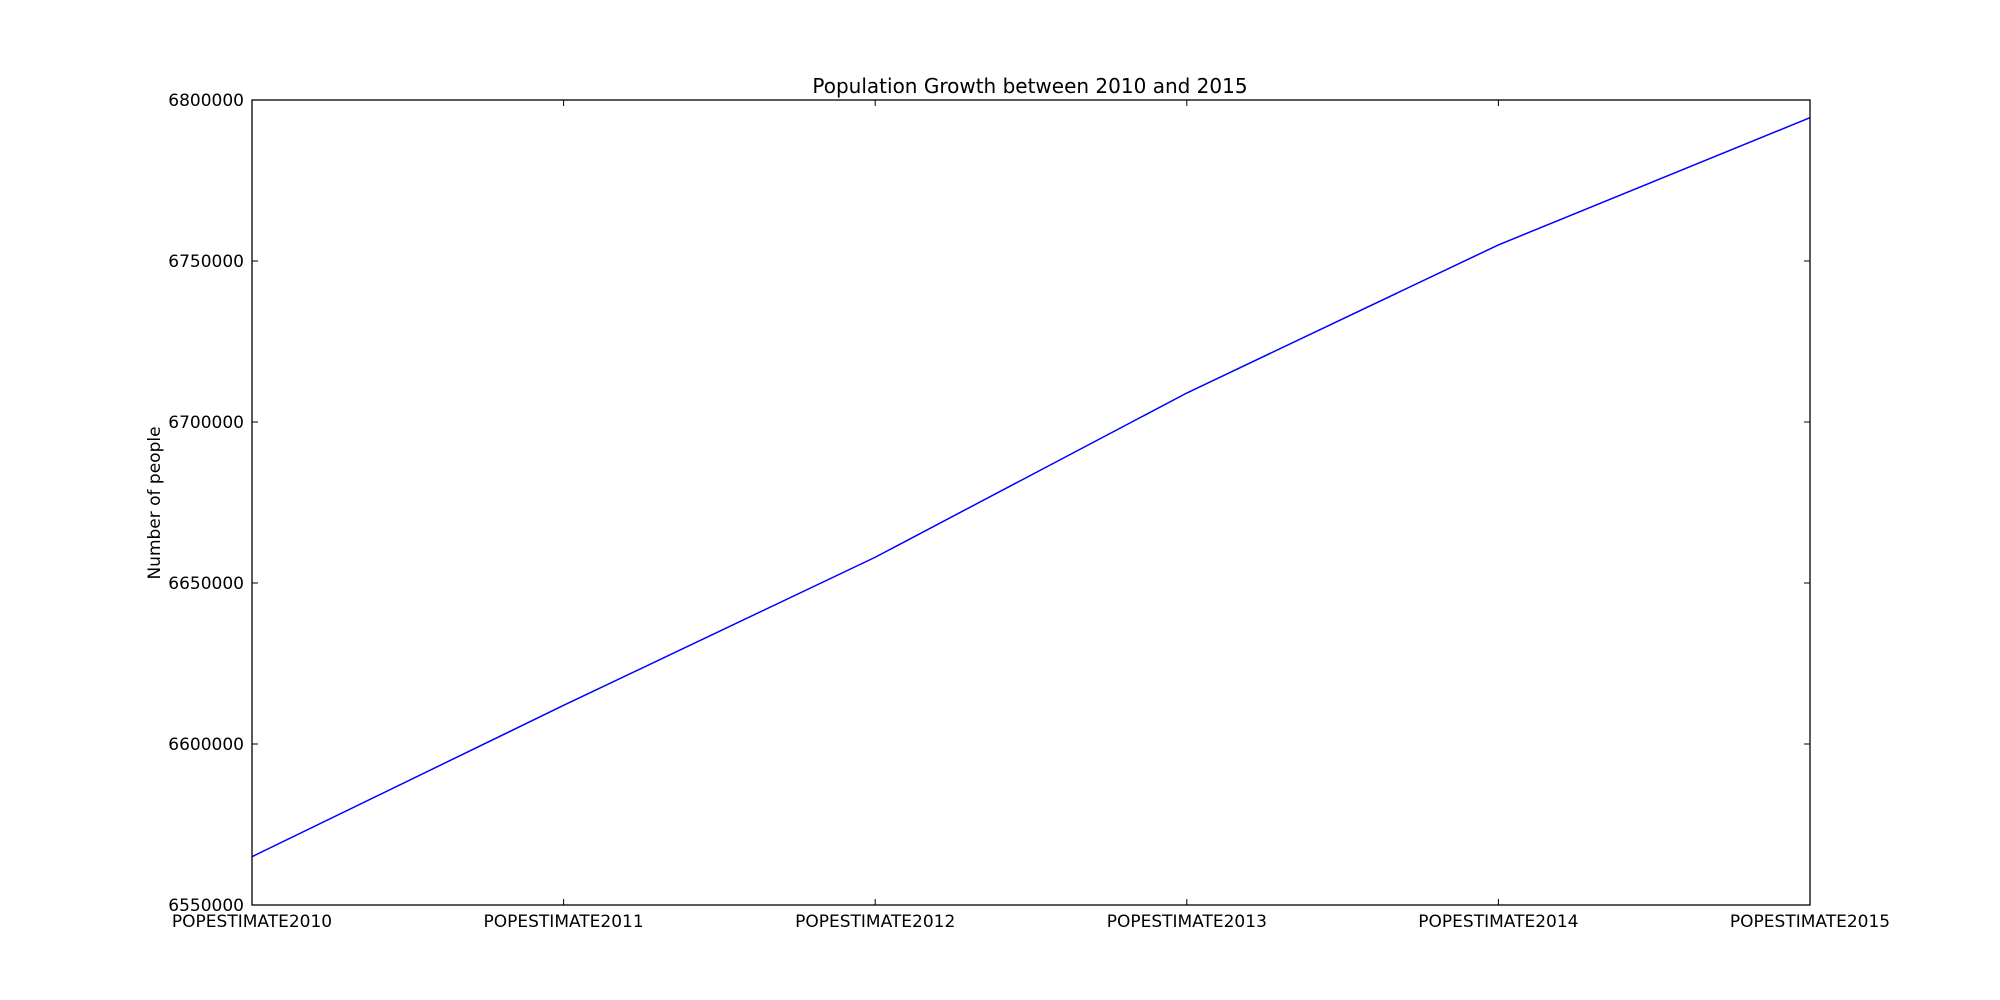 The image size is (2000, 1000). Describe the element at coordinates (206, 262) in the screenshot. I see `y-tick-label: 6750000` at that location.